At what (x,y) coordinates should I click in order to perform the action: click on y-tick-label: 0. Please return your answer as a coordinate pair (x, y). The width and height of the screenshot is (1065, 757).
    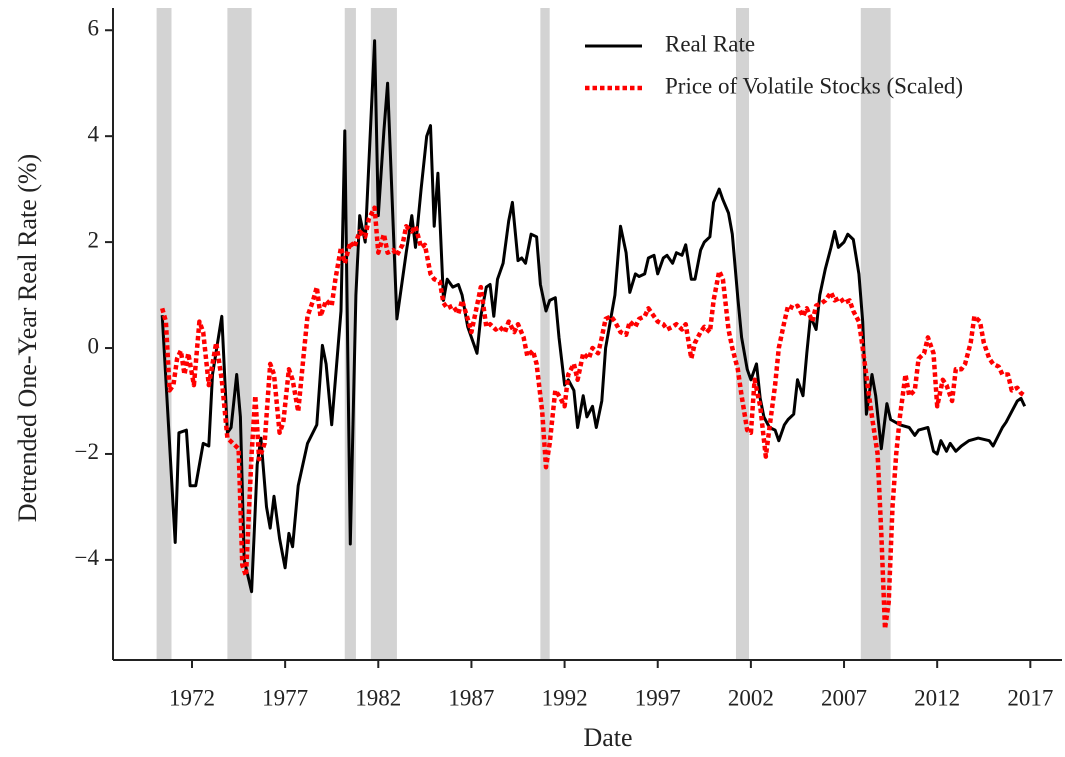
    Looking at the image, I should click on (94, 345).